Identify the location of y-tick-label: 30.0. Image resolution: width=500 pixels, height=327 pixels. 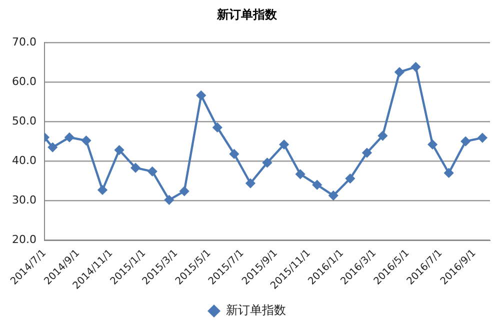
(24, 200).